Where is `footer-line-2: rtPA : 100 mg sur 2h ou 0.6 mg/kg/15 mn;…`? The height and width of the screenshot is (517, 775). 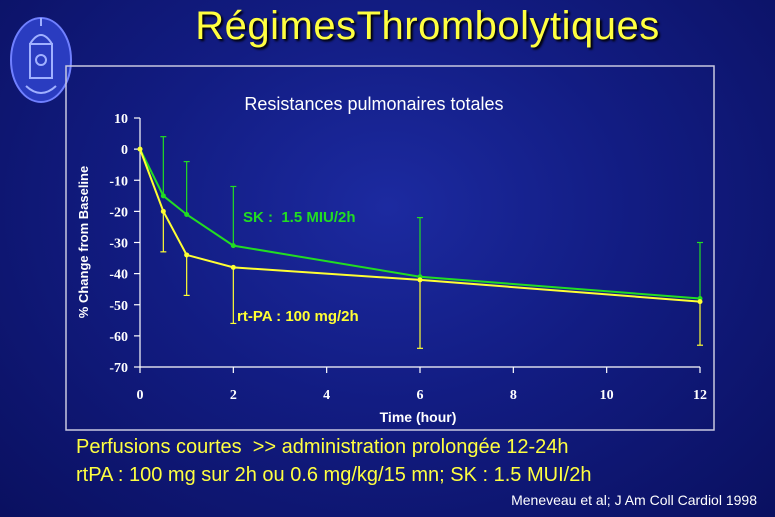
footer-line-2: rtPA : 100 mg sur 2h ou 0.6 mg/kg/15 mn;… is located at coordinates (334, 475).